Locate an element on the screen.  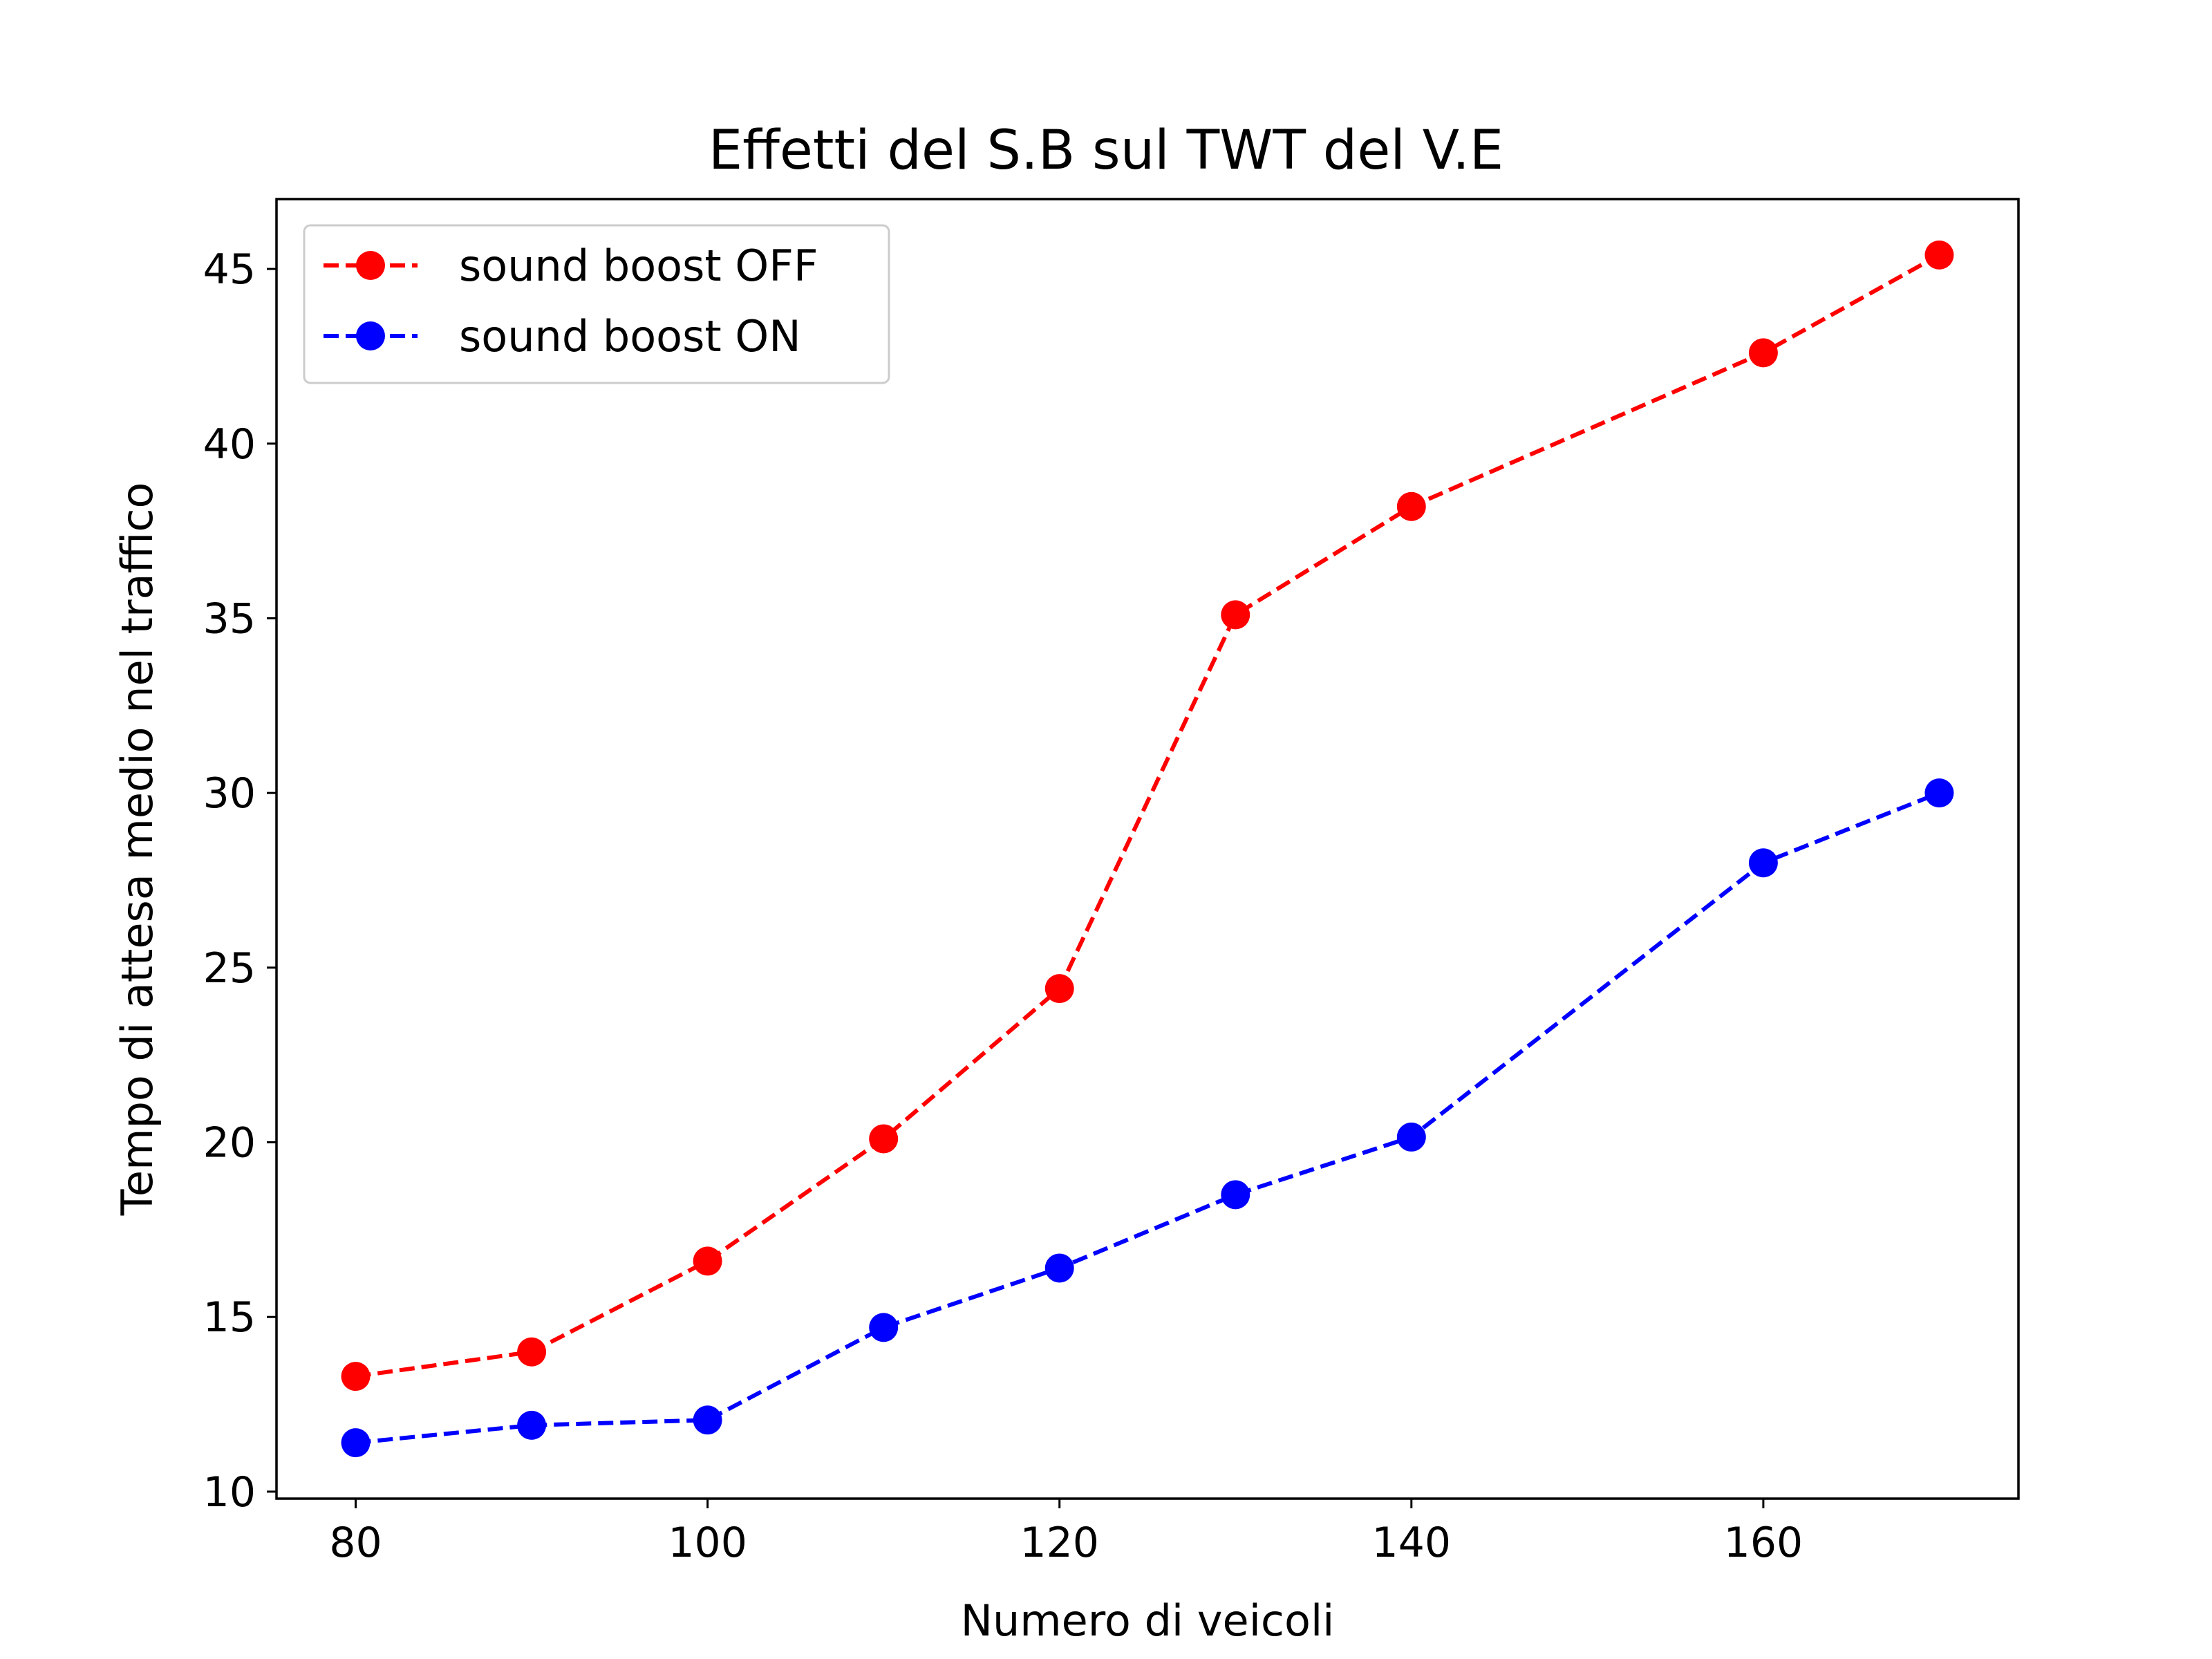
legend-marker-off is located at coordinates (371, 265).